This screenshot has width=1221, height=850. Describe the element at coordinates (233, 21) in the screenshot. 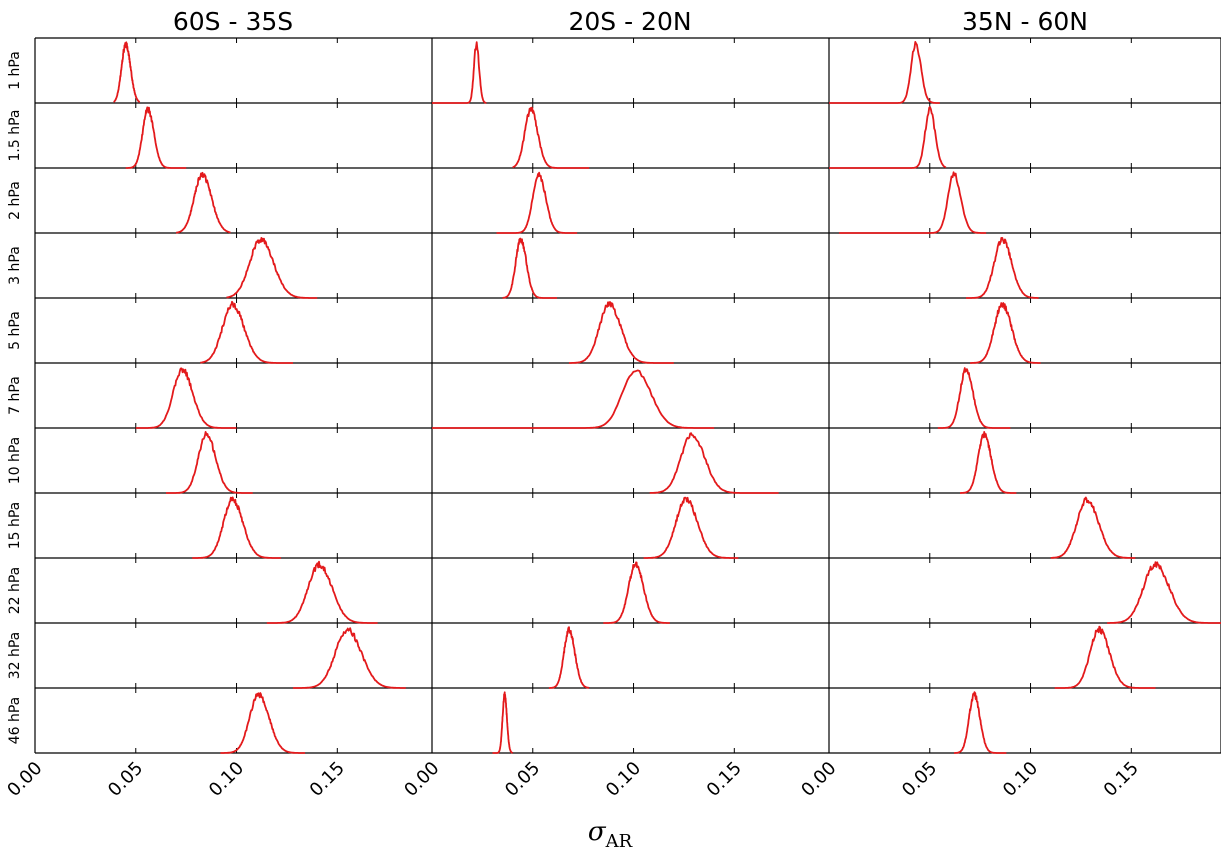

I see `column-title-1: 60S - 35S` at that location.